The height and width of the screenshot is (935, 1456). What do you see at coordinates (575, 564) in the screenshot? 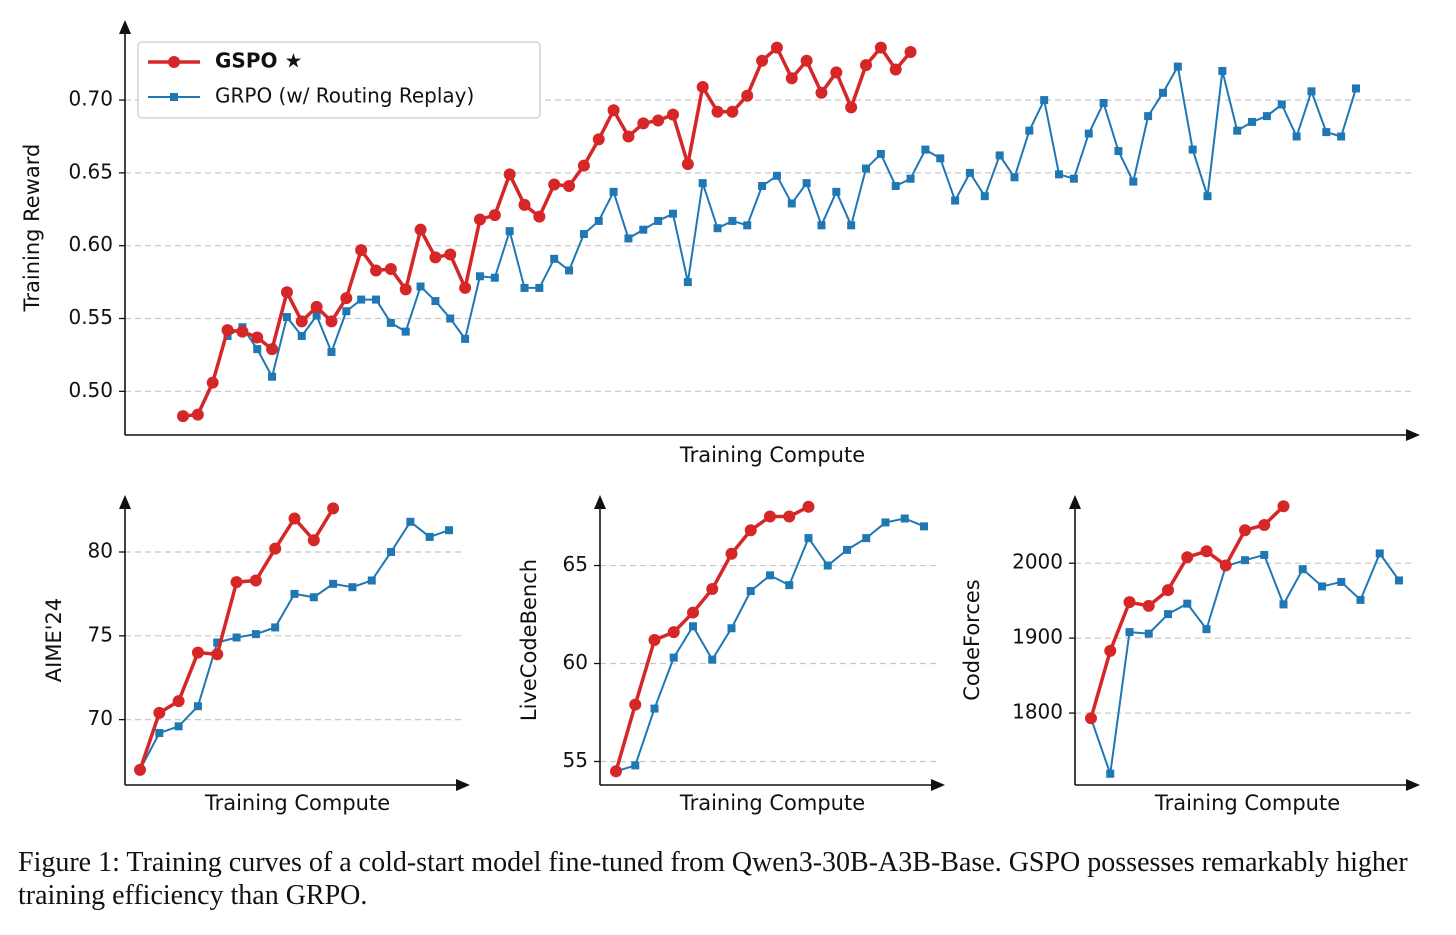
I see `y-tick-label: 65` at bounding box center [575, 564].